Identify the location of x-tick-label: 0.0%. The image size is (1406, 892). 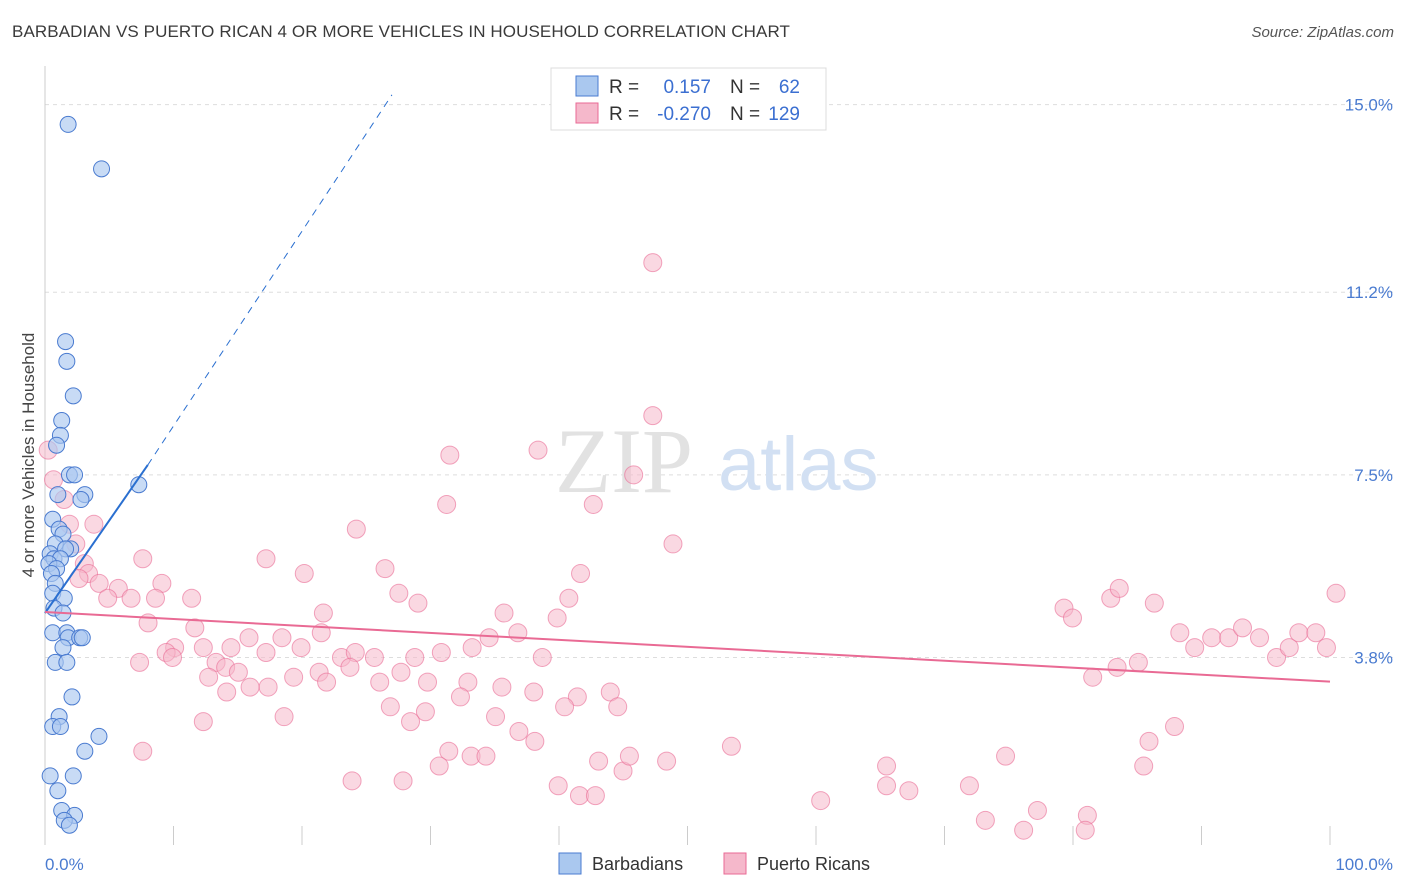
(64, 864).